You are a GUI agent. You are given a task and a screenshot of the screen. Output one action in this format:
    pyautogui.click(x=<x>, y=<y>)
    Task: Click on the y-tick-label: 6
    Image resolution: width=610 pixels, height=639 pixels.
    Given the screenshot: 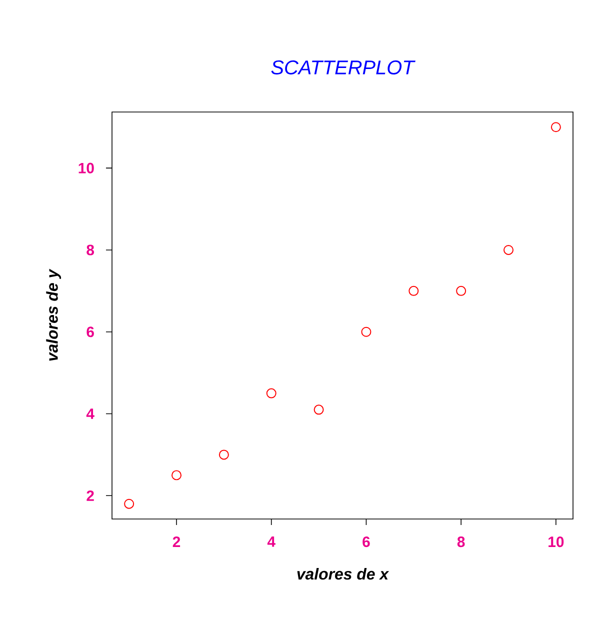 What is the action you would take?
    pyautogui.click(x=90, y=332)
    